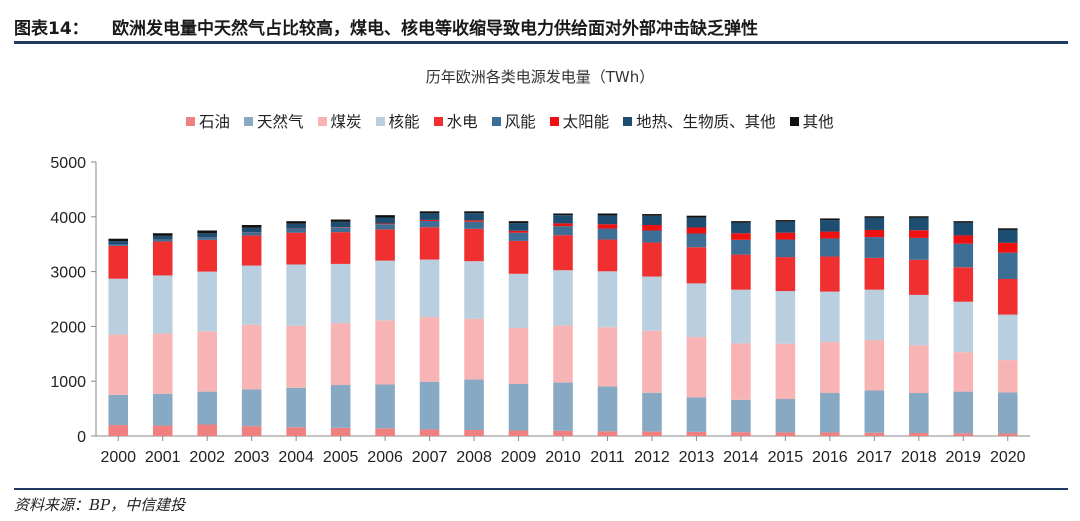 This screenshot has width=1080, height=521. What do you see at coordinates (607, 234) in the screenshot?
I see `bar-segment-wind-2011` at bounding box center [607, 234].